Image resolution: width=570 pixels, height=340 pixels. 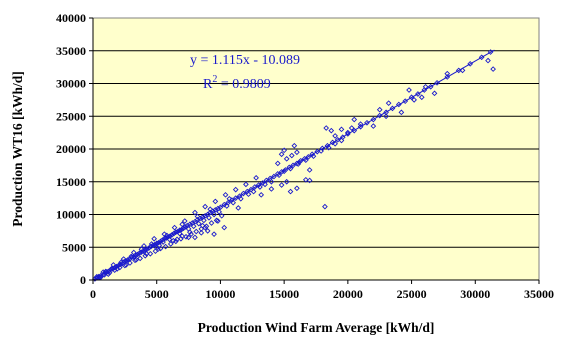 What do you see at coordinates (74, 247) in the screenshot?
I see `y-tick-label: 5000` at bounding box center [74, 247].